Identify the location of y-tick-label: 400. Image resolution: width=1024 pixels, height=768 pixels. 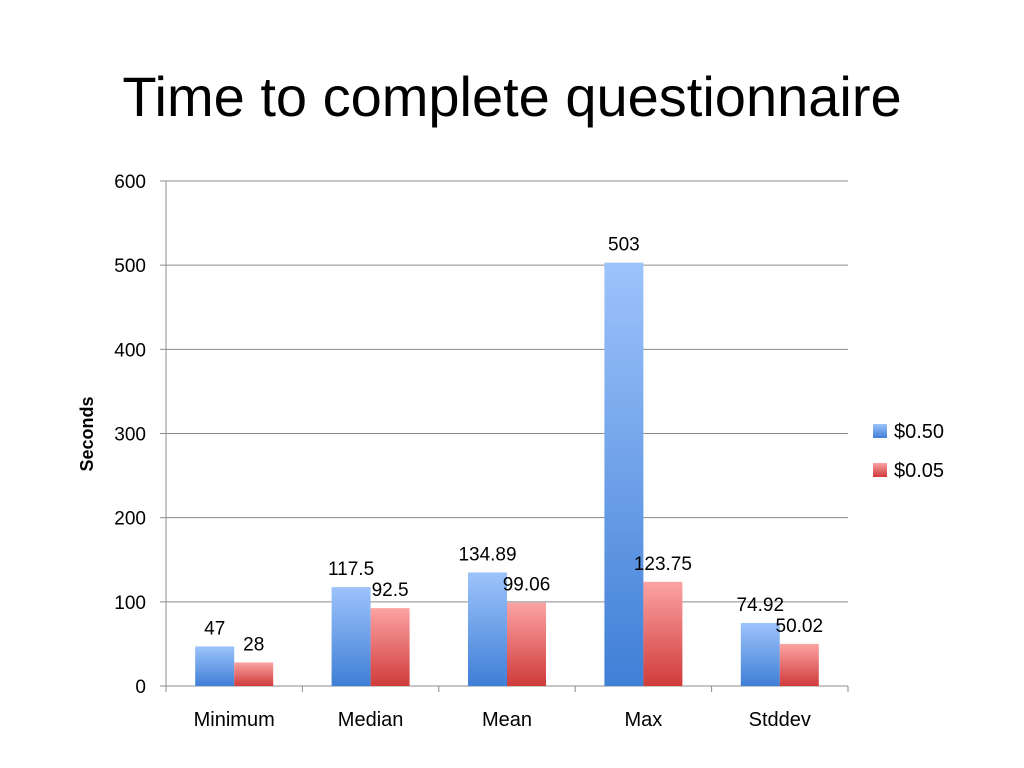
(130, 350).